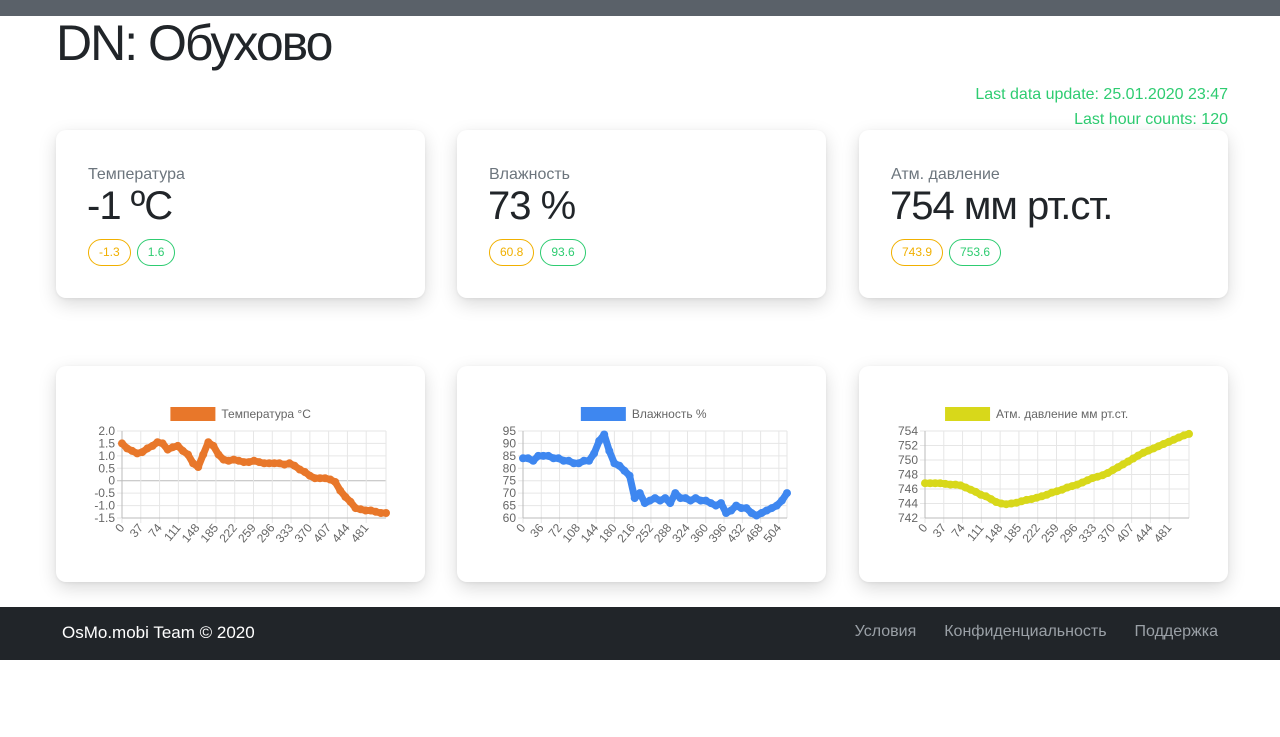 This screenshot has height=737, width=1280. I want to click on stat-value: 754 мм рт.ст., so click(1001, 206).